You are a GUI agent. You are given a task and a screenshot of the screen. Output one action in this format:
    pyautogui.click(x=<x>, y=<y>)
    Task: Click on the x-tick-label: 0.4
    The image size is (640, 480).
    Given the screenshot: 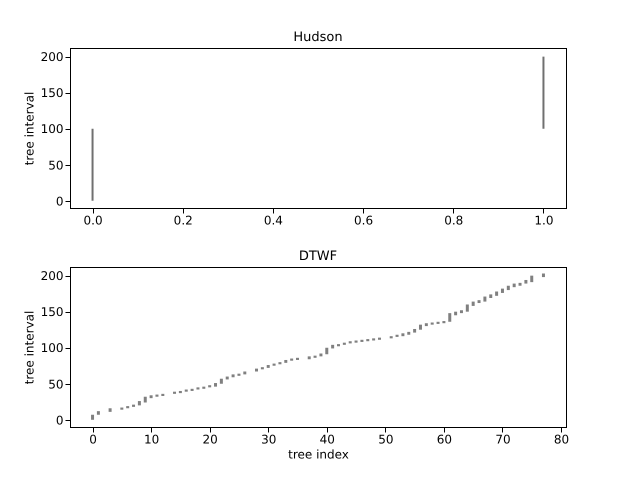 What is the action you would take?
    pyautogui.click(x=273, y=221)
    